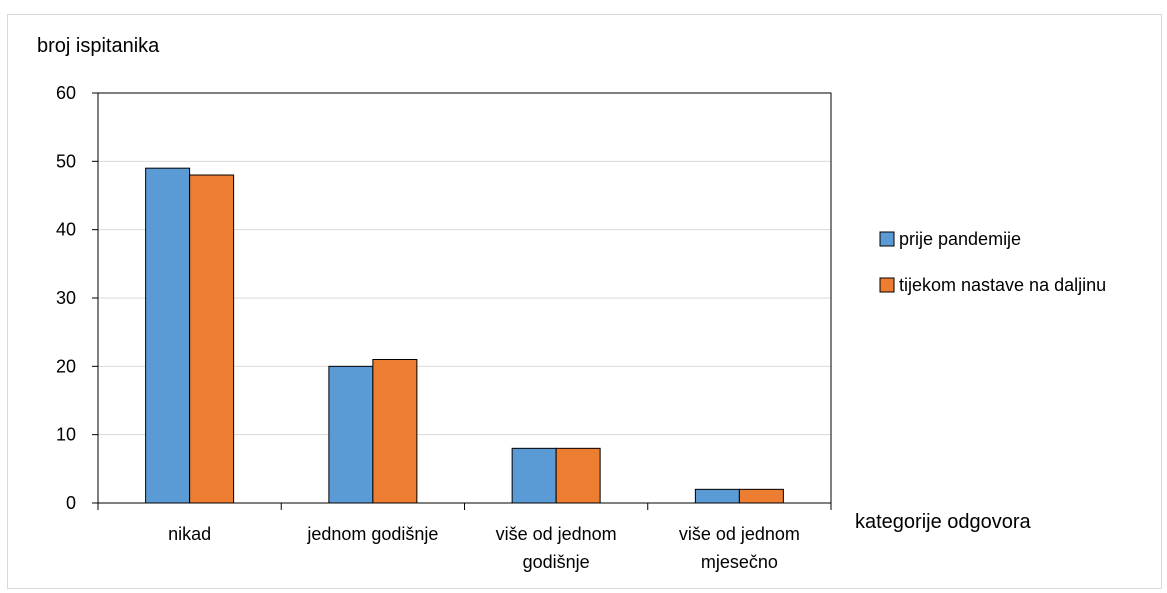 This screenshot has width=1167, height=593. What do you see at coordinates (66, 161) in the screenshot?
I see `y-tick-label: 50` at bounding box center [66, 161].